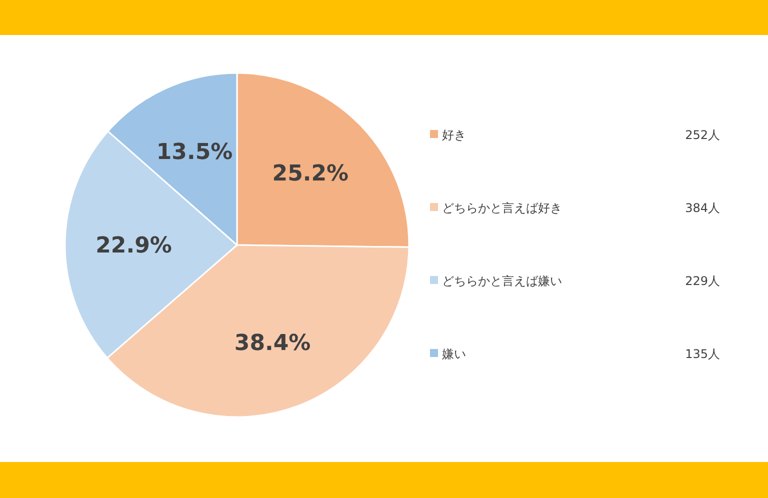  What do you see at coordinates (702, 281) in the screenshot?
I see `text: 229人` at bounding box center [702, 281].